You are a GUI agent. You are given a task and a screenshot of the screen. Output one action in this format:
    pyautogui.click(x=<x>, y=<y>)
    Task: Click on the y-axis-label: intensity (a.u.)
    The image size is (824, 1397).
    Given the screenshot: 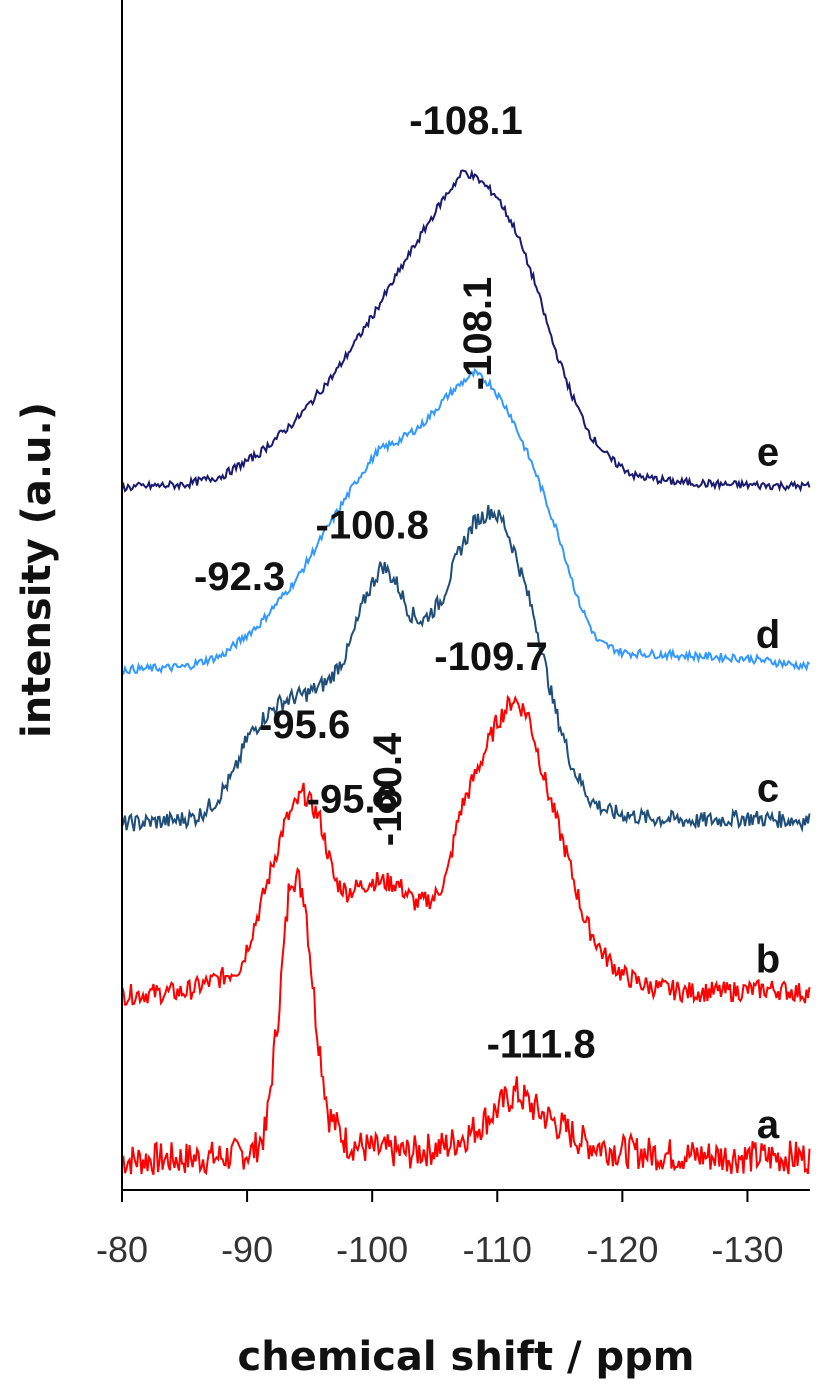 What is the action you would take?
    pyautogui.click(x=37, y=570)
    